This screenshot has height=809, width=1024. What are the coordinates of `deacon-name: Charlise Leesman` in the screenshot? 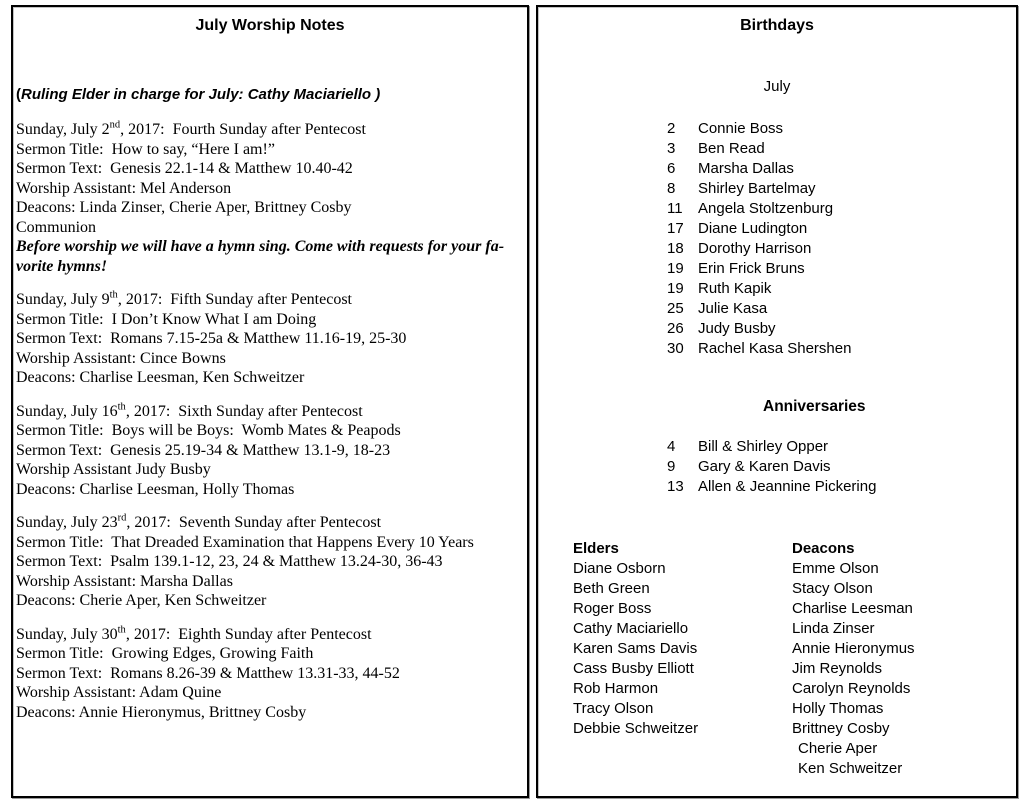 It's located at (852, 608).